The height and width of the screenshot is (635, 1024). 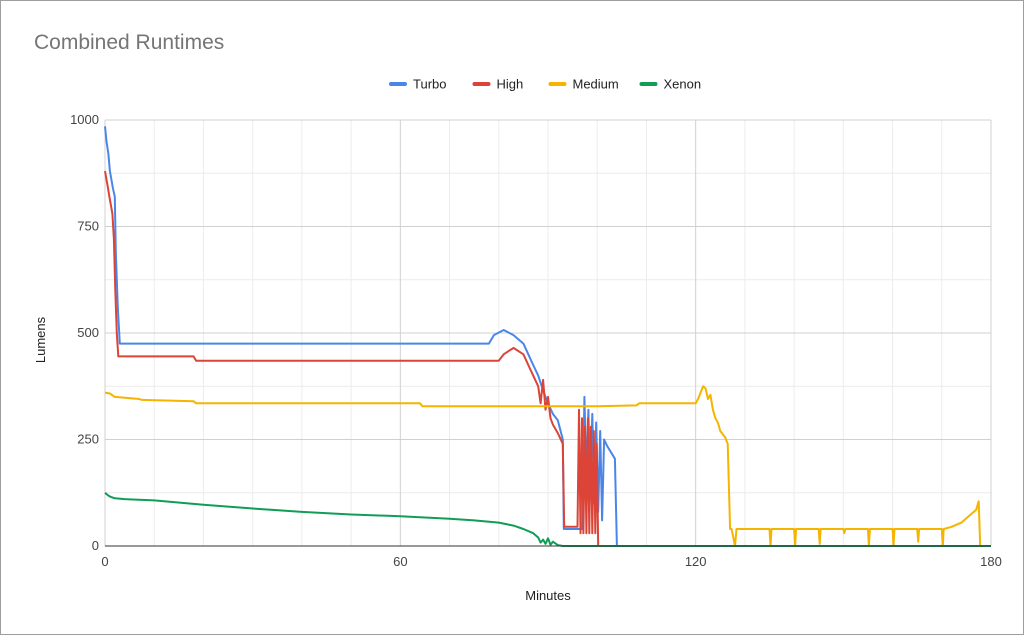 What do you see at coordinates (104, 561) in the screenshot?
I see `x-tick-label: 0` at bounding box center [104, 561].